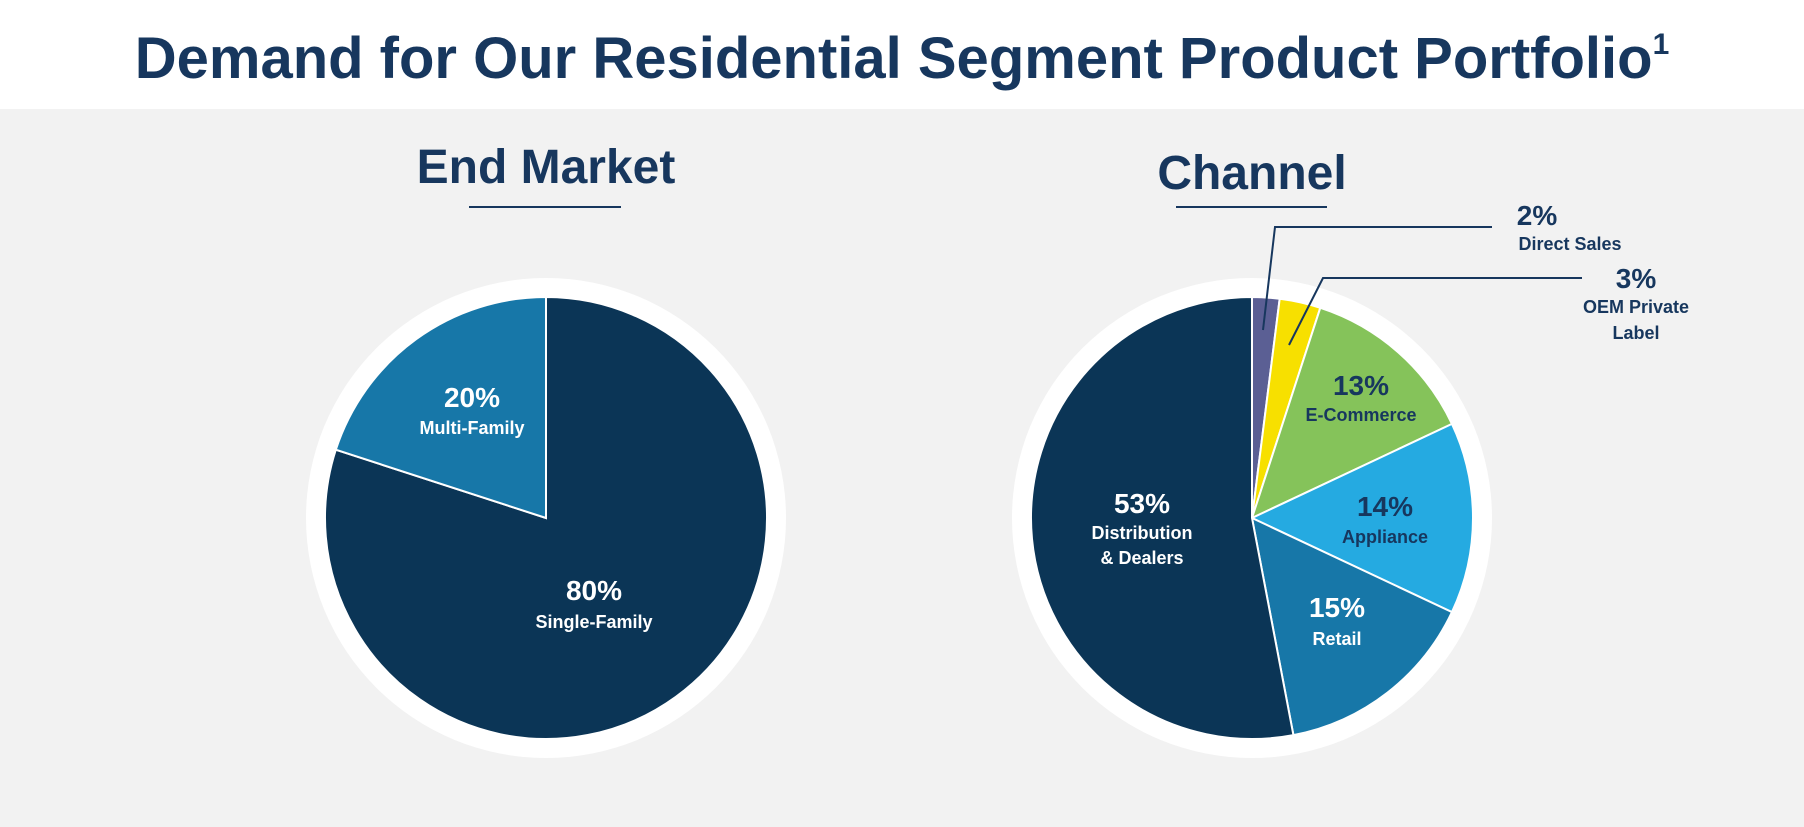  I want to click on pct-label-direct-sales: 2%, so click(1537, 215).